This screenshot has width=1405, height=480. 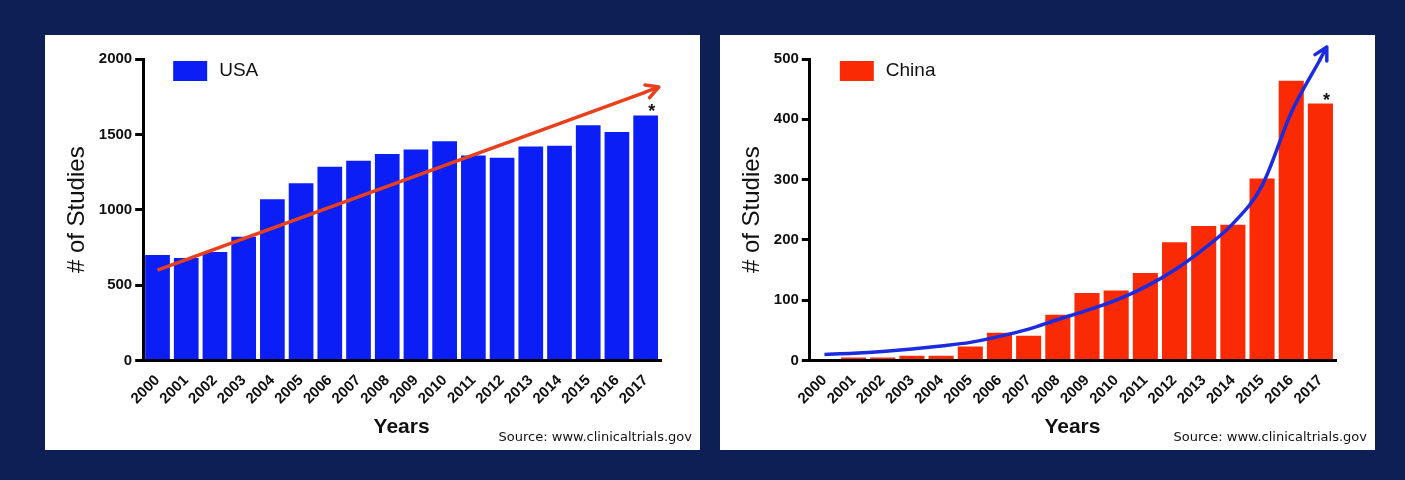 What do you see at coordinates (910, 70) in the screenshot?
I see `legend-label: China` at bounding box center [910, 70].